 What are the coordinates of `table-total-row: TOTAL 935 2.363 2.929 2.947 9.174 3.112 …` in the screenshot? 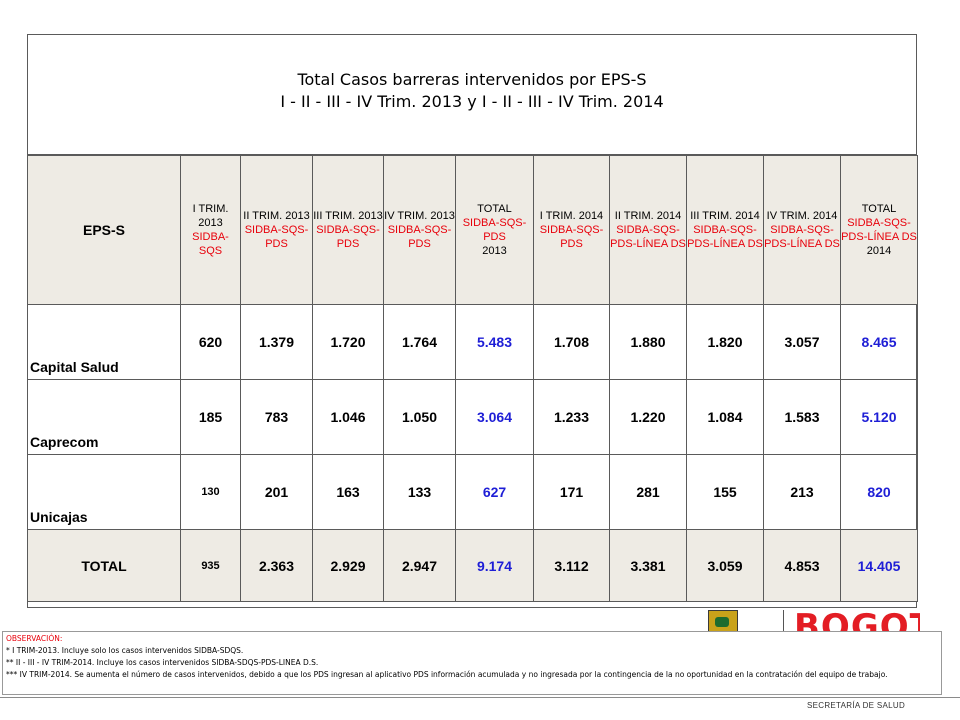 It's located at (472, 565).